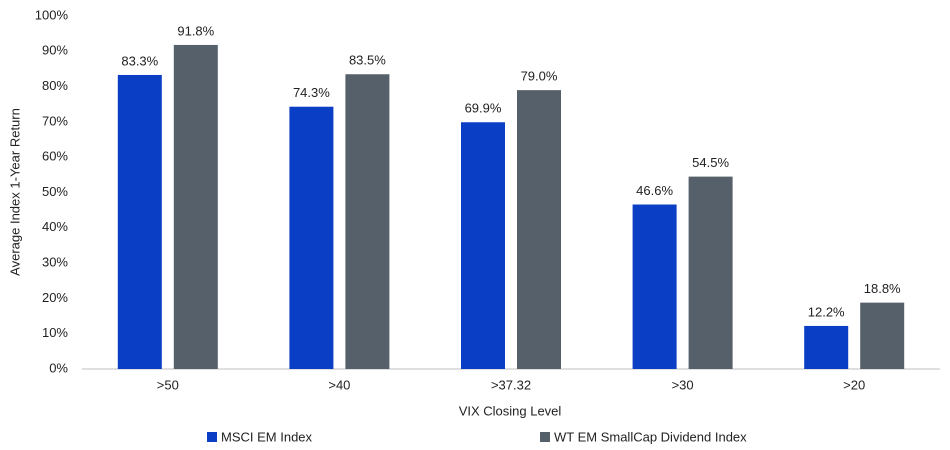  What do you see at coordinates (710, 162) in the screenshot?
I see `data-label: 54.5%` at bounding box center [710, 162].